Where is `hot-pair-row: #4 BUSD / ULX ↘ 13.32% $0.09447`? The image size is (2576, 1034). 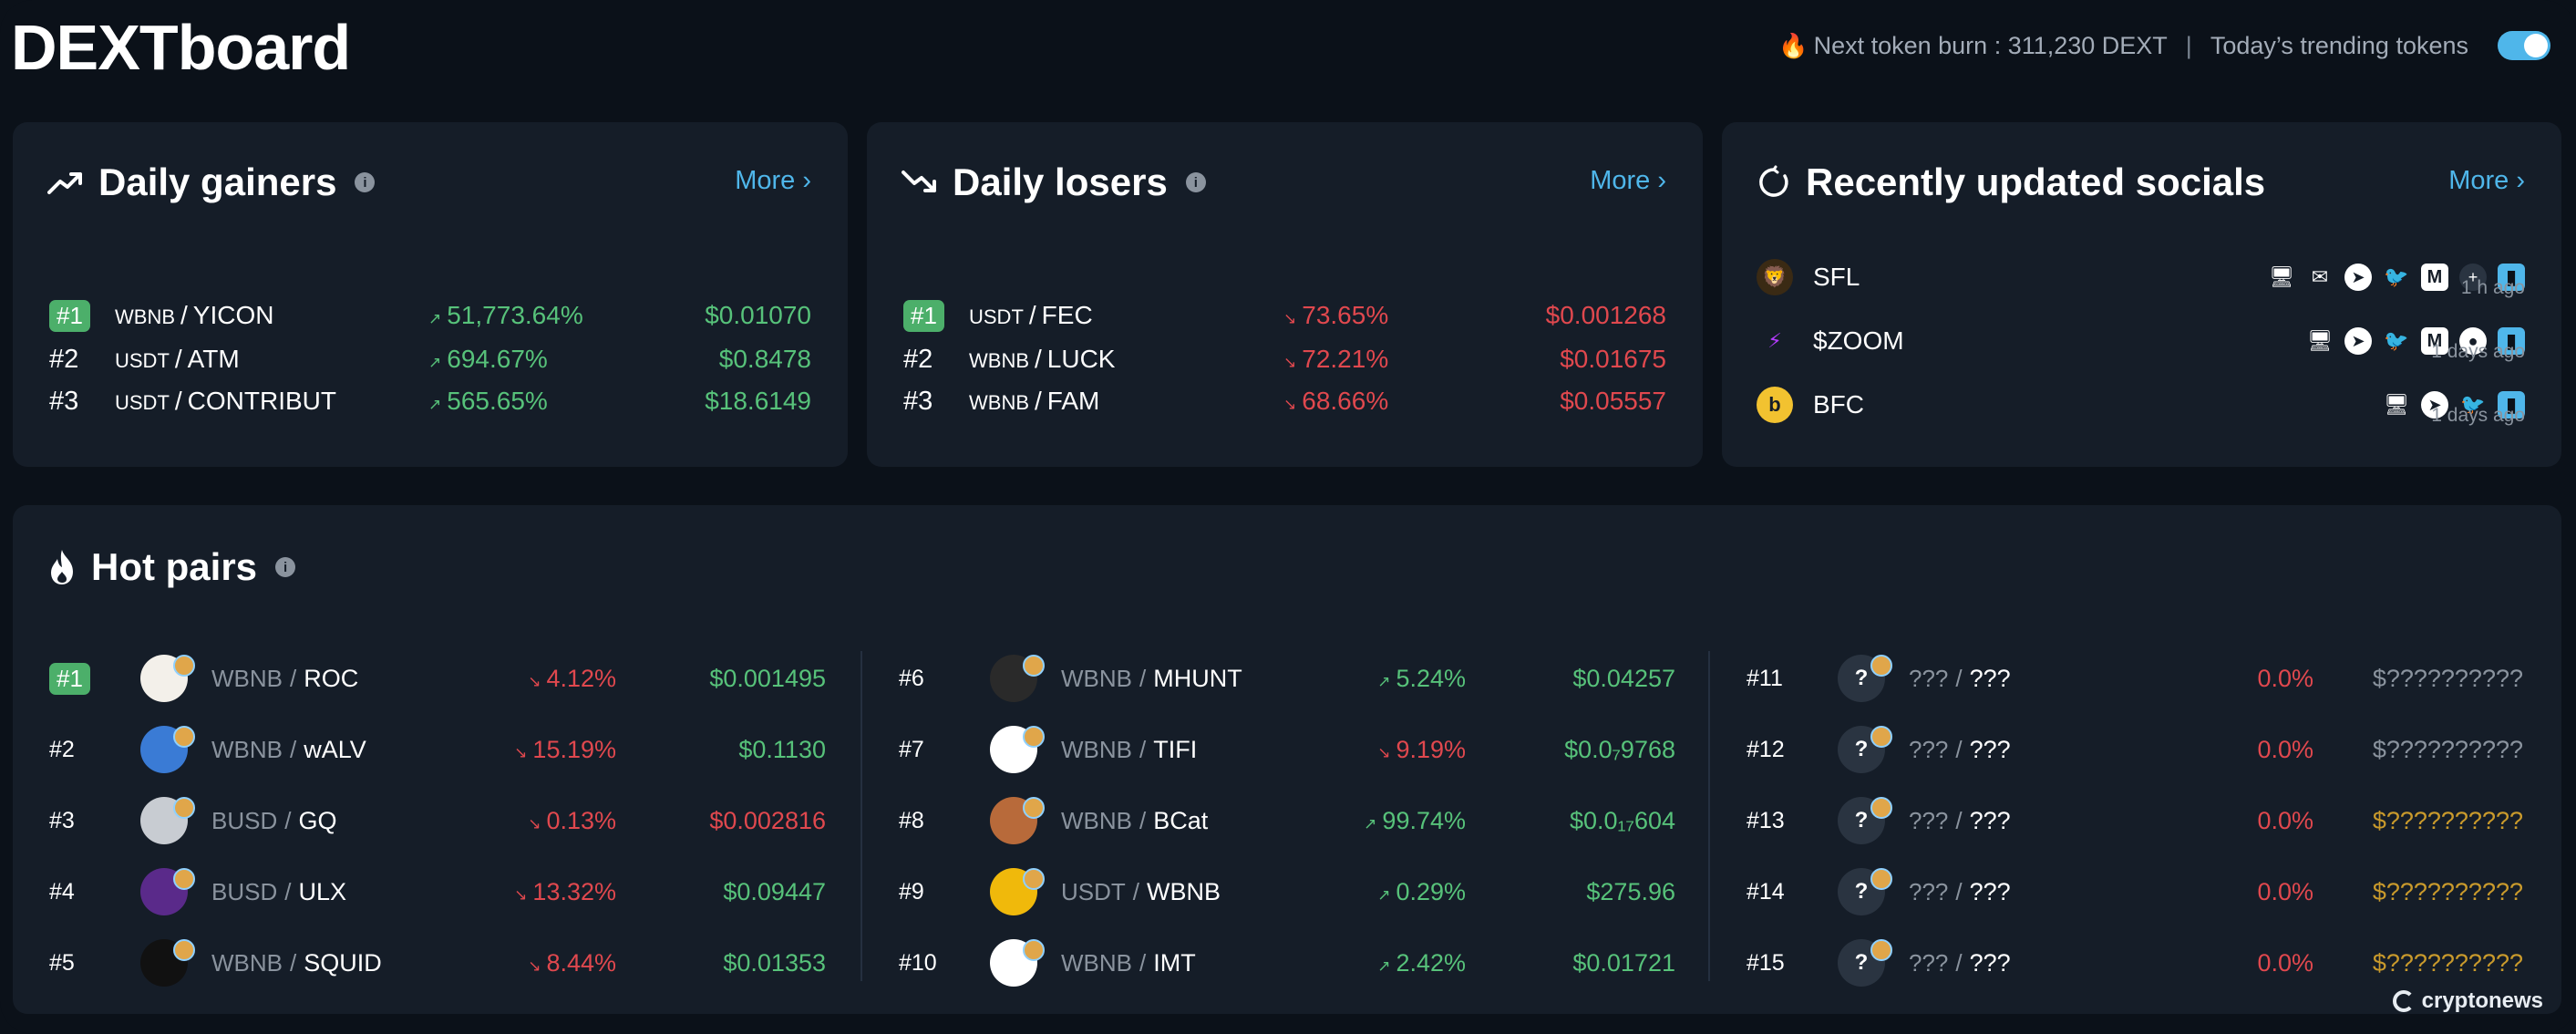
hot-pair-row: #4 BUSD / ULX ↘ 13.32% $0.09447 is located at coordinates (437, 891).